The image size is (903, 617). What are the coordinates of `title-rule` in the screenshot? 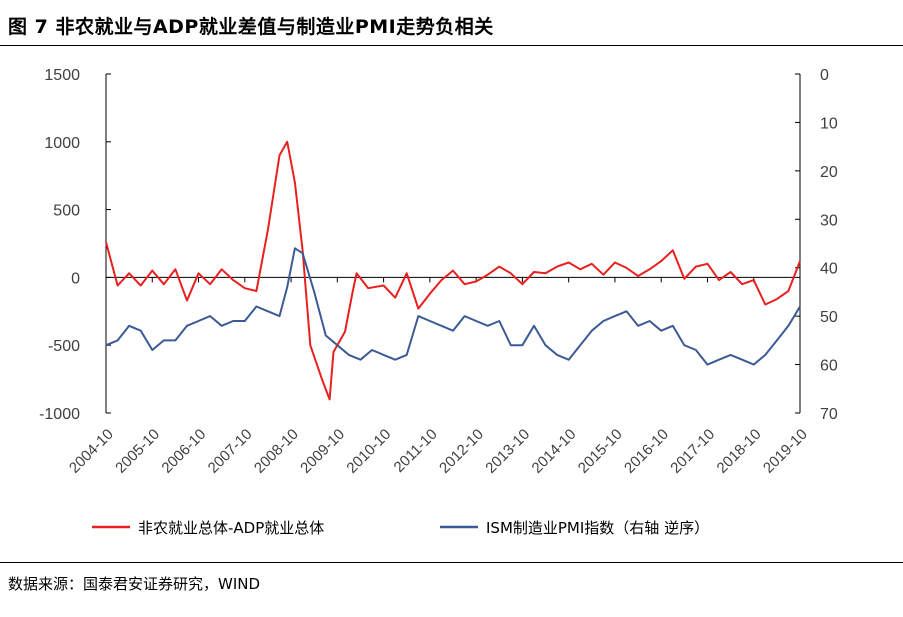 It's located at (451, 45).